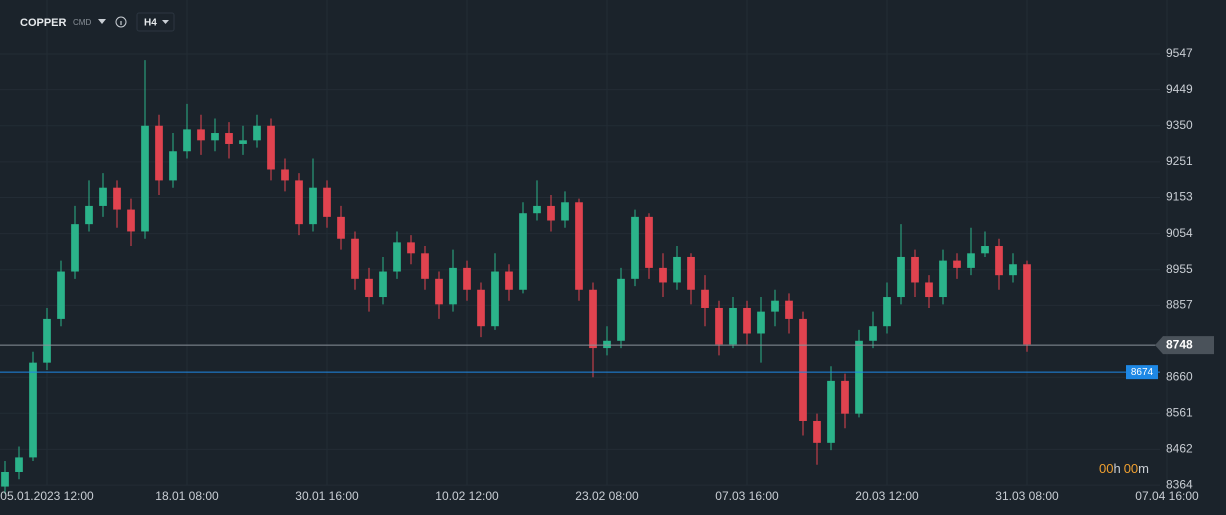 The width and height of the screenshot is (1226, 515). What do you see at coordinates (887, 496) in the screenshot?
I see `x-tick-label: 20.03 12:00` at bounding box center [887, 496].